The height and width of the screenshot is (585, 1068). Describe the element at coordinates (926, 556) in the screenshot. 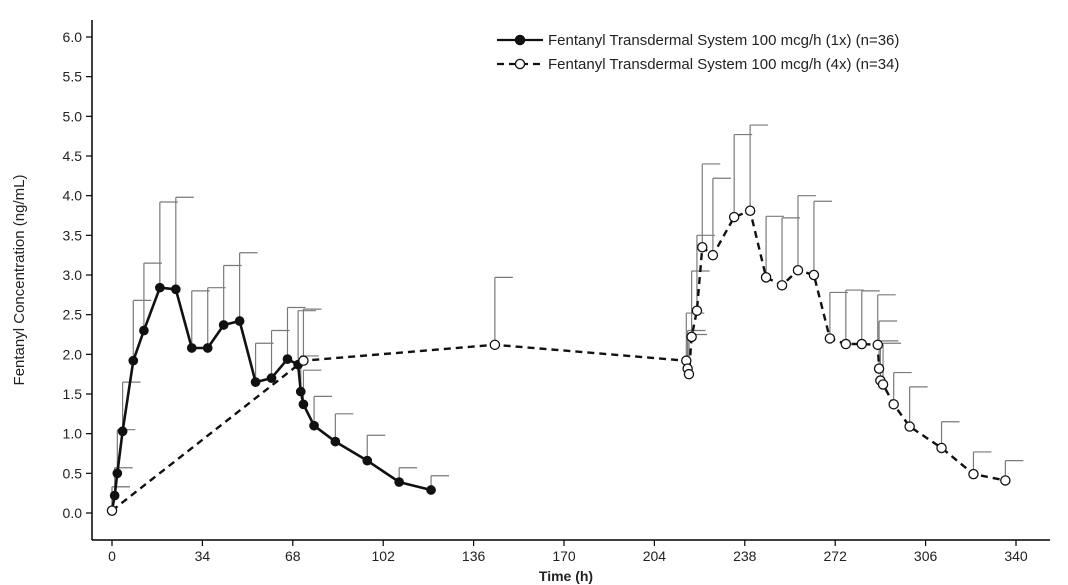

I see `x-tick-label: 306` at that location.